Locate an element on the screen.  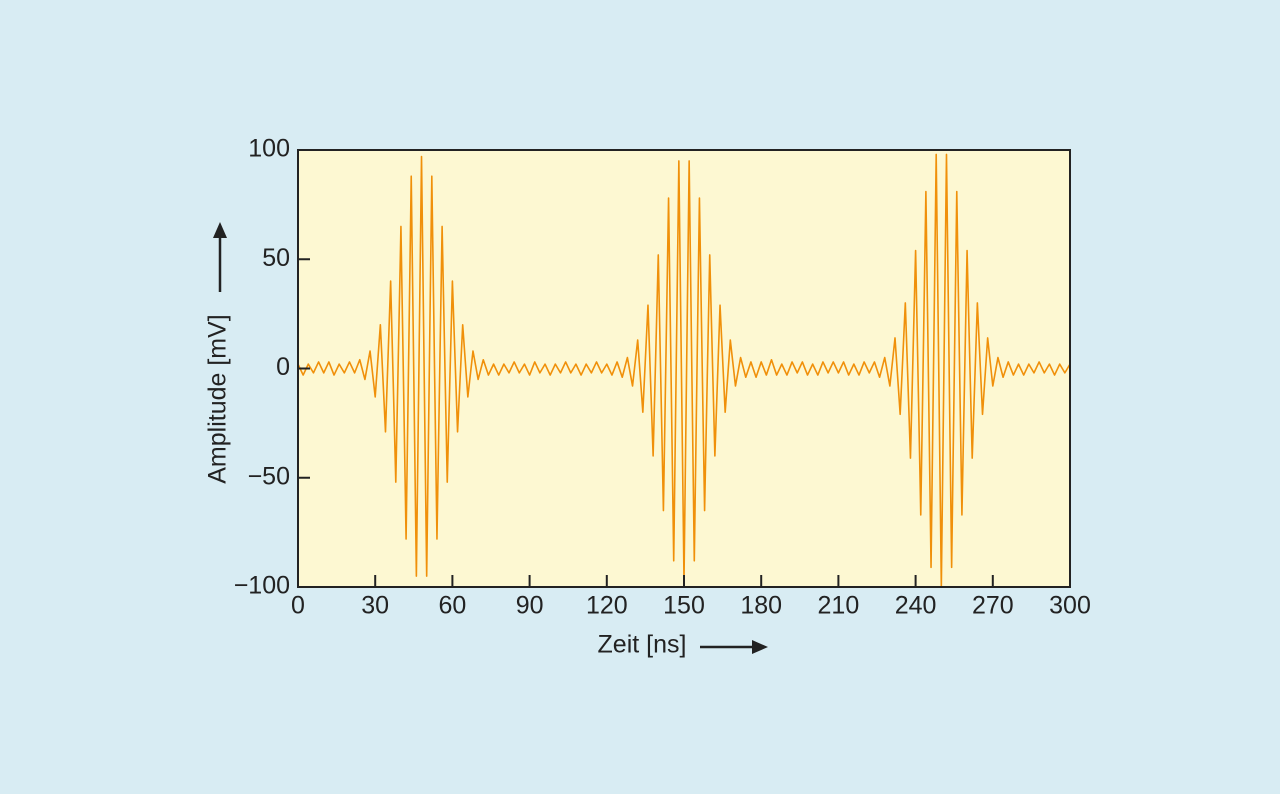
x-tick-label: 240 is located at coordinates (916, 606).